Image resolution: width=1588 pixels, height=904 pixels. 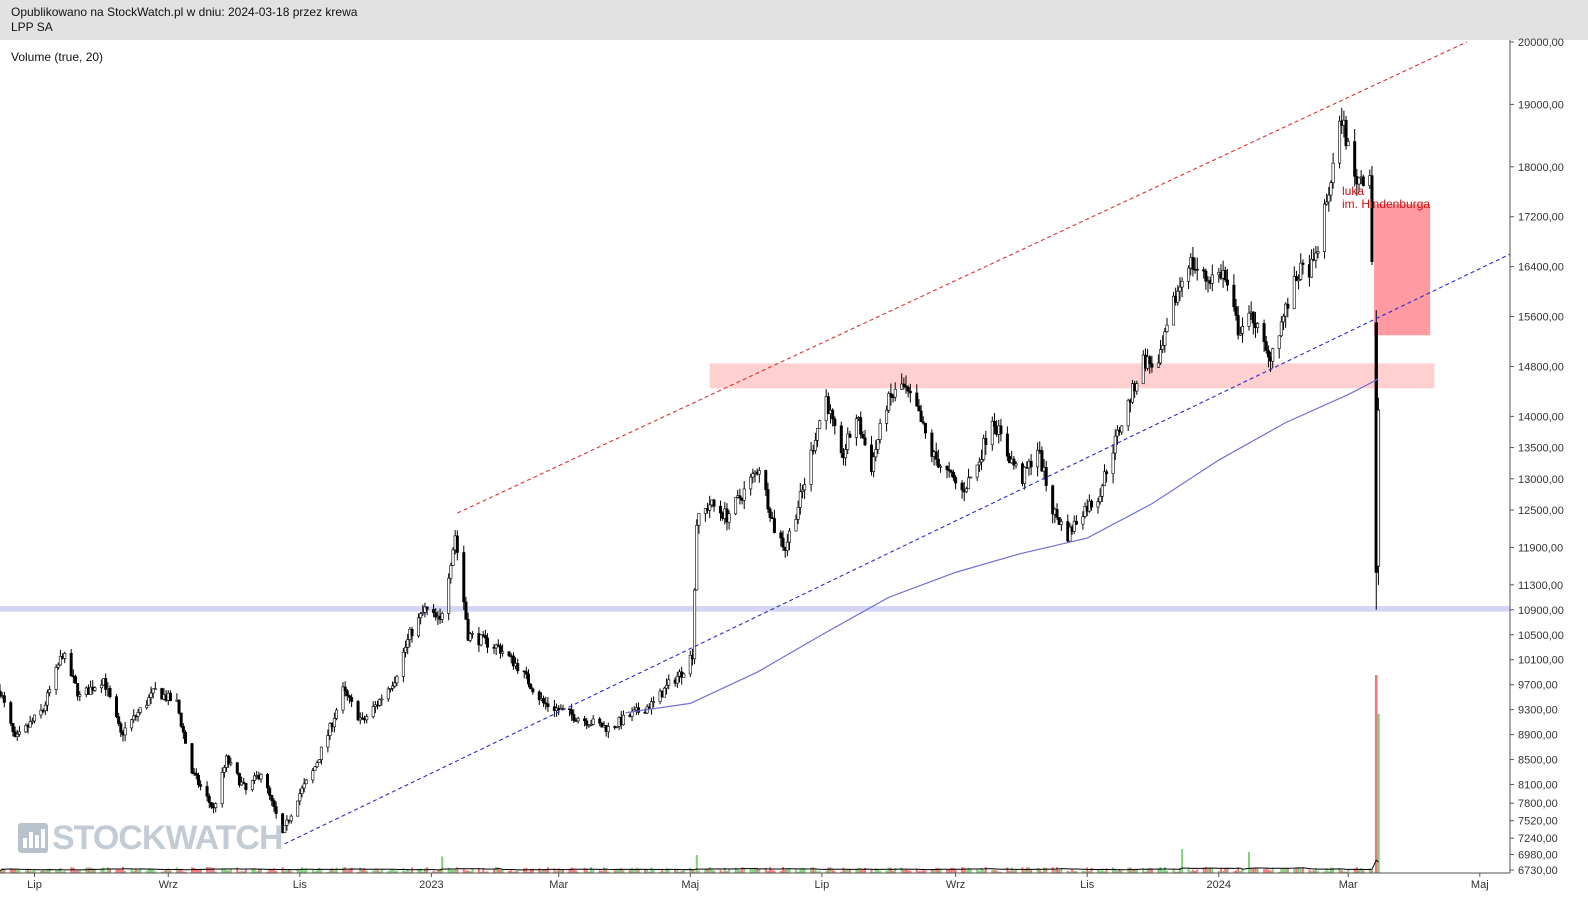 What do you see at coordinates (1353, 191) in the screenshot?
I see `gap-annotation-line1: luka` at bounding box center [1353, 191].